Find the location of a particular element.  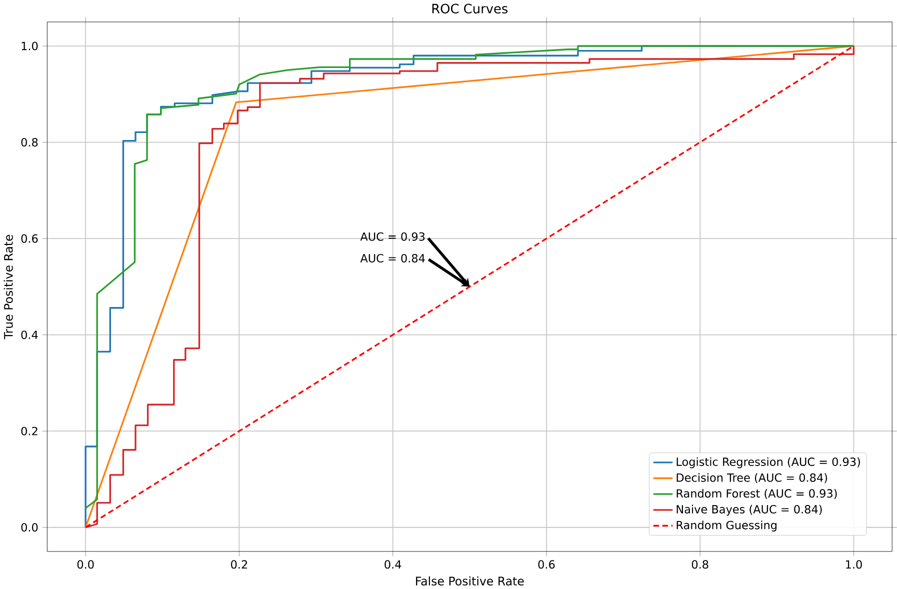

y-tick-label: 0.0 is located at coordinates (29, 527).